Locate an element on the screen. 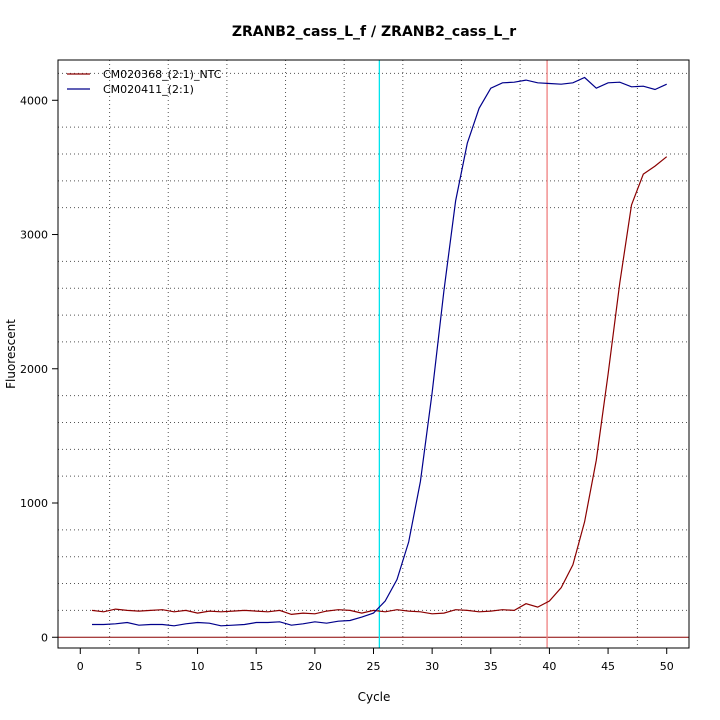 This screenshot has height=720, width=720. chart-title: ZRANB2_cass_L_f / ZRANB2_cass_L_r is located at coordinates (374, 32).